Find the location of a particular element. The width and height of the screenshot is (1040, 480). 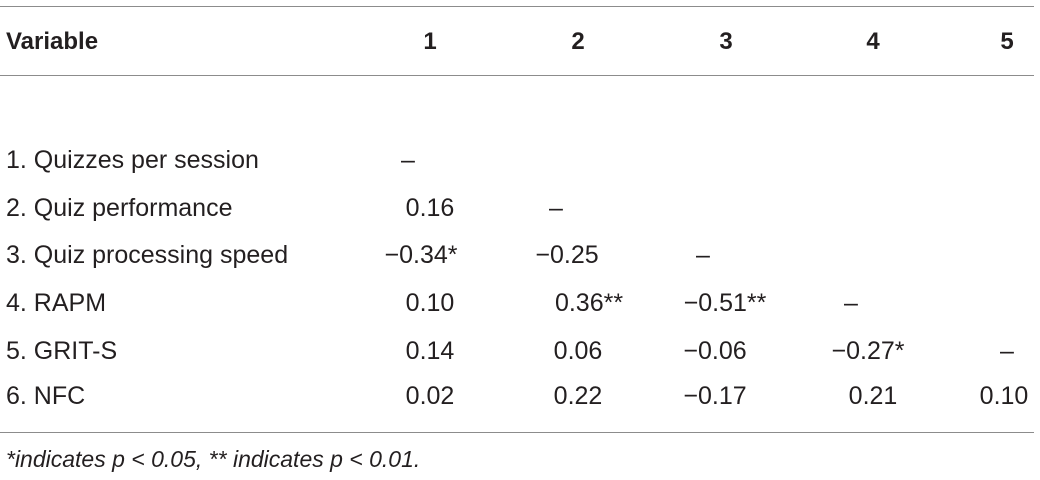

row-label: 6. NFC is located at coordinates (46, 396).